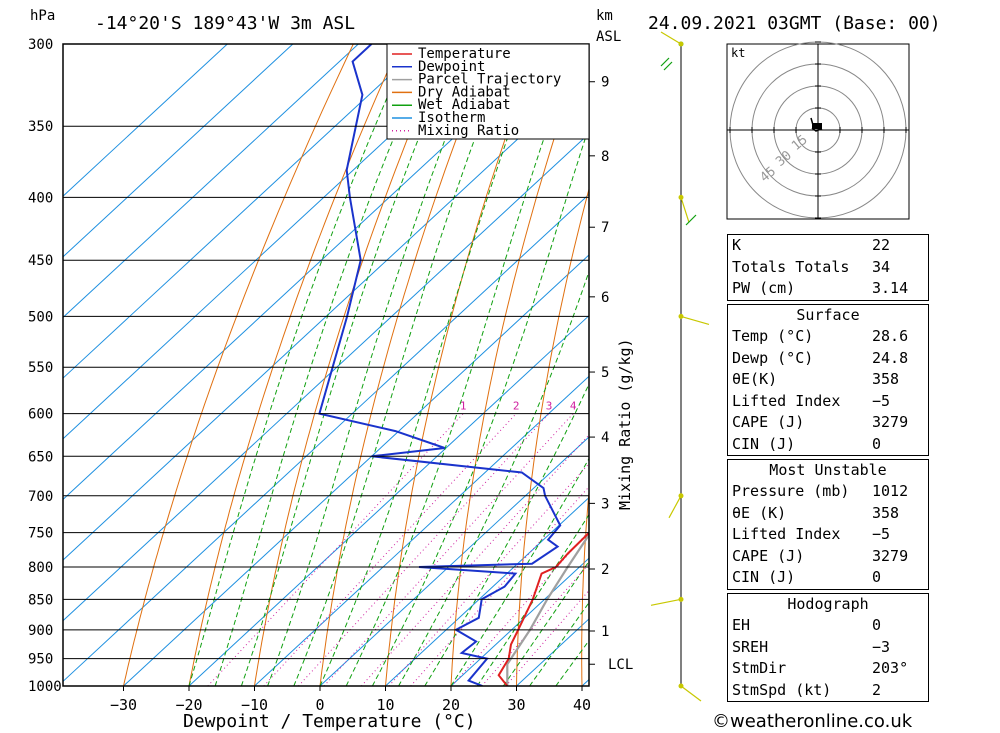 This screenshot has height=733, width=1000. I want to click on hodo-row: EH 0, so click(828, 626).